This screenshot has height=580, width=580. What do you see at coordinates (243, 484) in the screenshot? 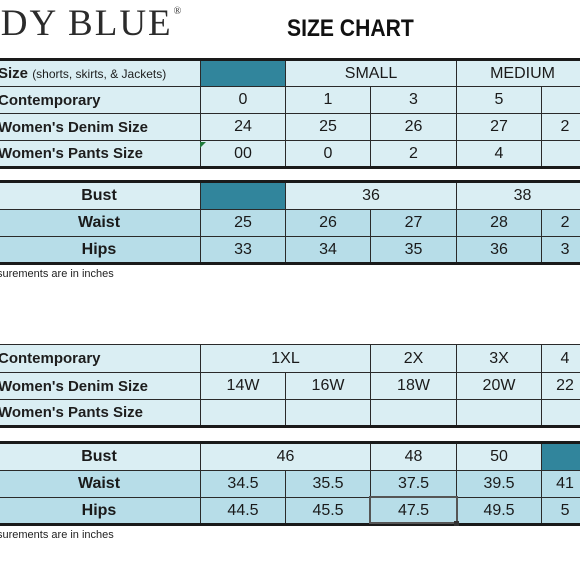
I see `table-cell: 34.5` at bounding box center [243, 484].